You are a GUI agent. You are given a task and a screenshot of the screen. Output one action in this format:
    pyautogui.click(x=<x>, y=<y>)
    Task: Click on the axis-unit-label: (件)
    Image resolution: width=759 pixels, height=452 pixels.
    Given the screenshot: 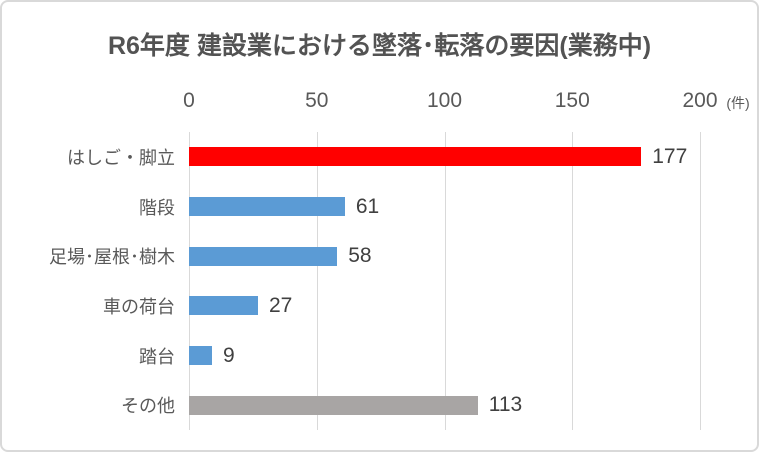 What is the action you would take?
    pyautogui.click(x=738, y=103)
    